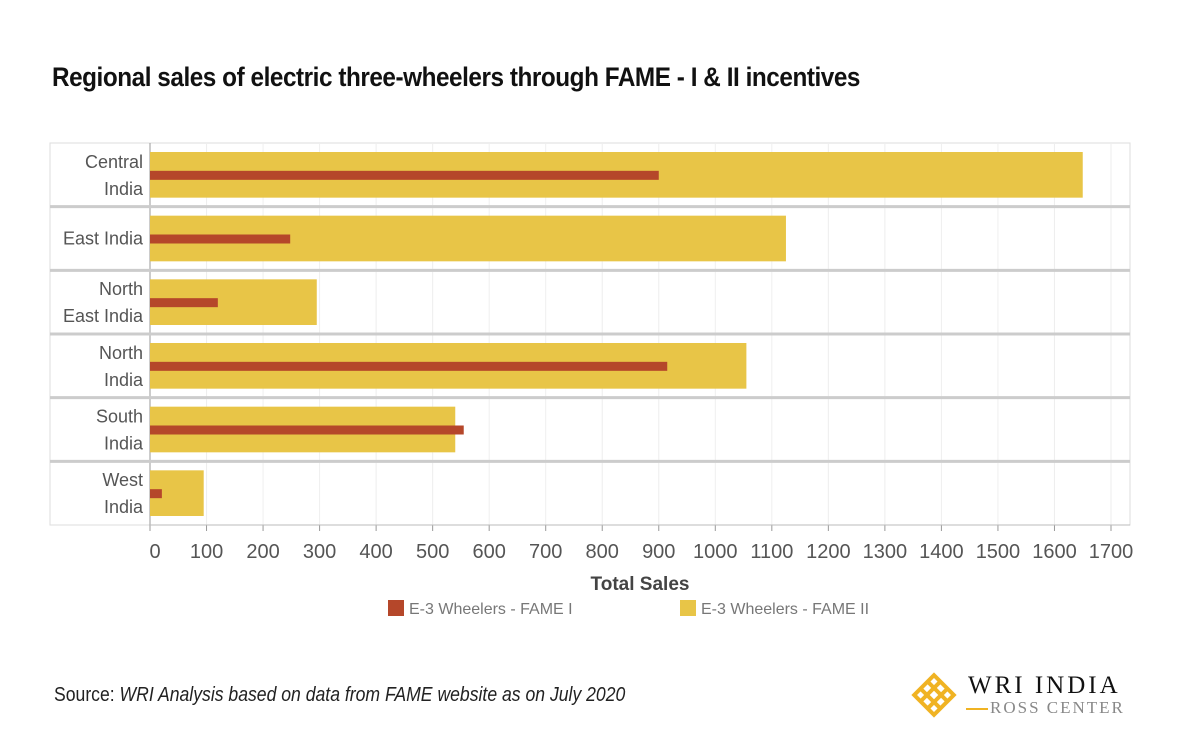 This screenshot has width=1200, height=754. Describe the element at coordinates (123, 493) in the screenshot. I see `category-label: West India` at that location.